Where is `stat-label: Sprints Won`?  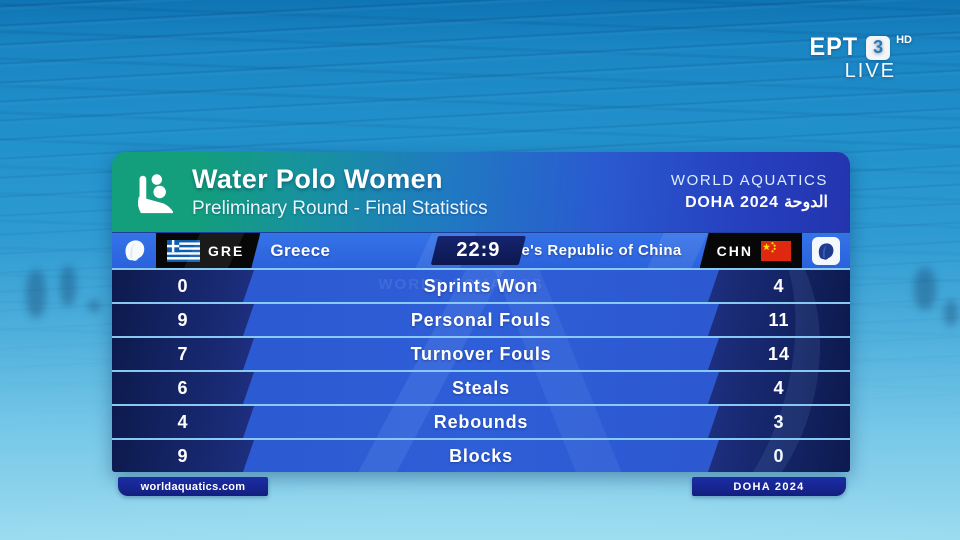 stat-label: Sprints Won is located at coordinates (481, 285).